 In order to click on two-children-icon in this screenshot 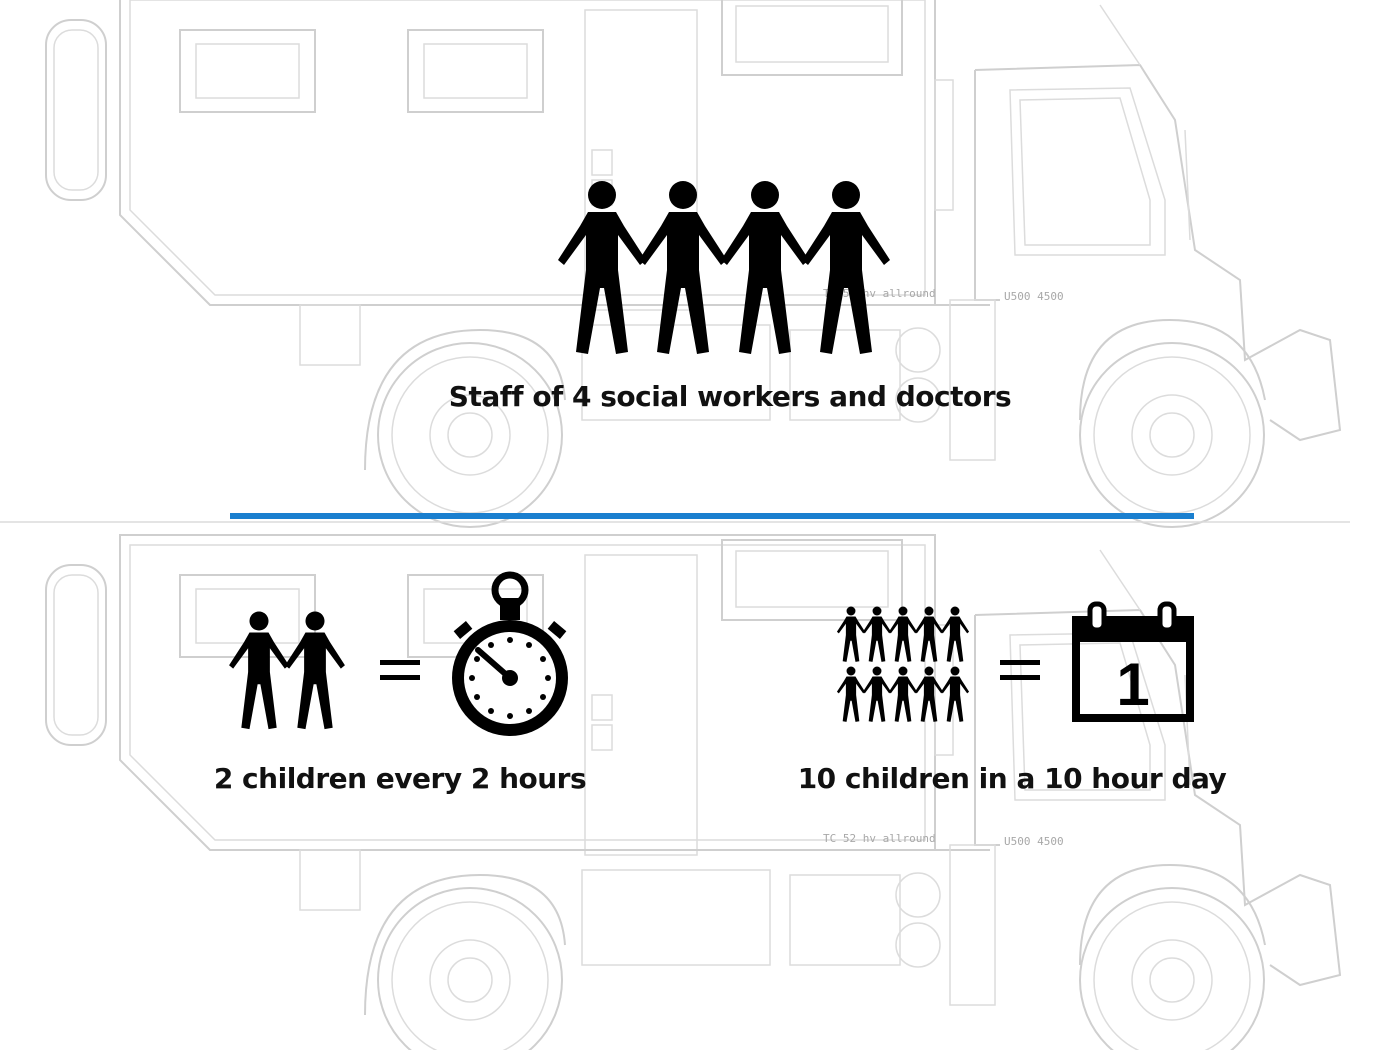, I will do `click(287, 670)`.